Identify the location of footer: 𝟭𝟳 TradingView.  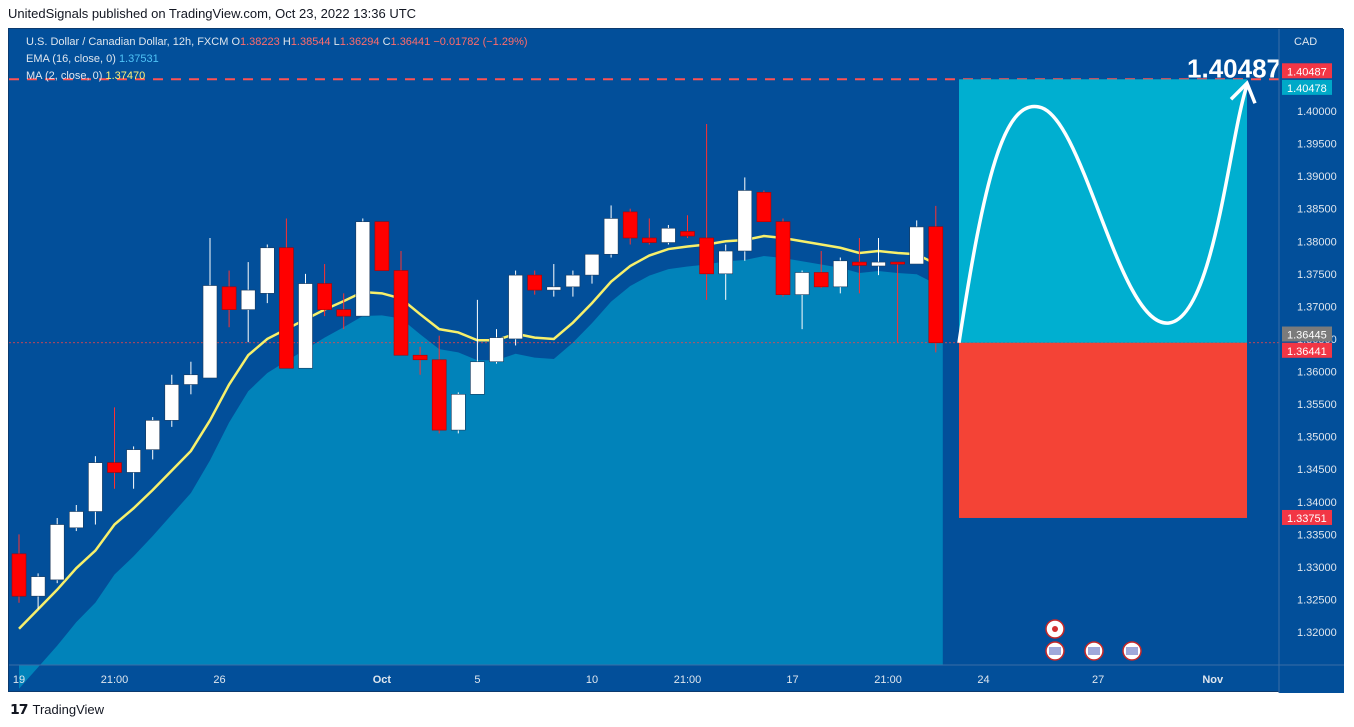
(57, 709).